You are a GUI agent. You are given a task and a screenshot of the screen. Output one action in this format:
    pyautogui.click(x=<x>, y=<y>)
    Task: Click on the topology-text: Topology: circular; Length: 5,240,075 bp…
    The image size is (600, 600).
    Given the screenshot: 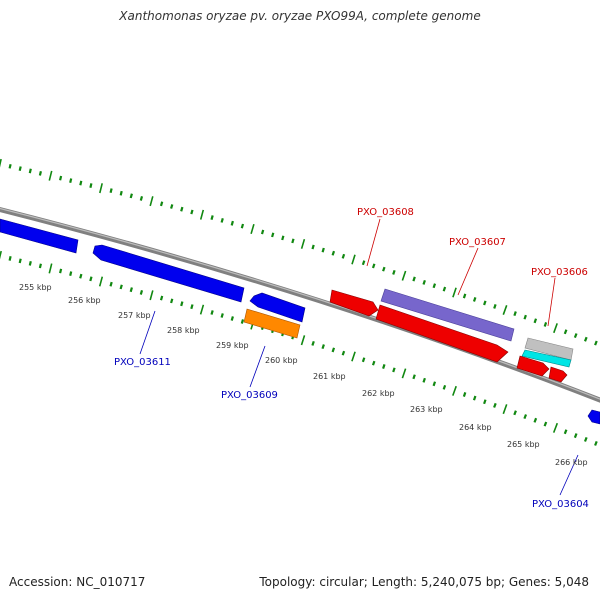 What is the action you would take?
    pyautogui.click(x=424, y=582)
    